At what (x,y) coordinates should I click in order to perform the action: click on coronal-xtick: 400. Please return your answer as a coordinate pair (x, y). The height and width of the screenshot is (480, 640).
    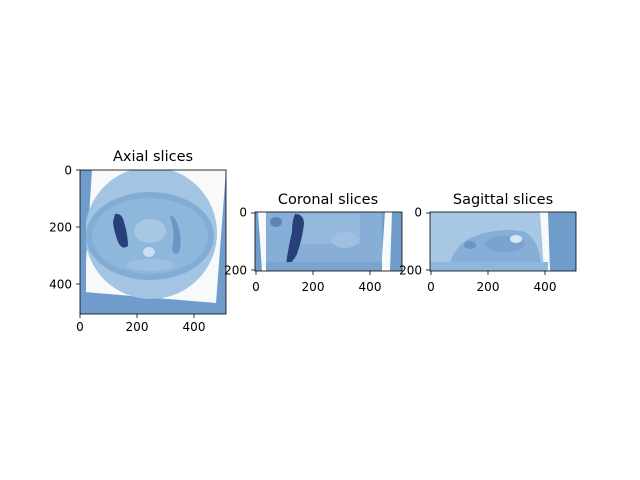
    Looking at the image, I should click on (370, 287).